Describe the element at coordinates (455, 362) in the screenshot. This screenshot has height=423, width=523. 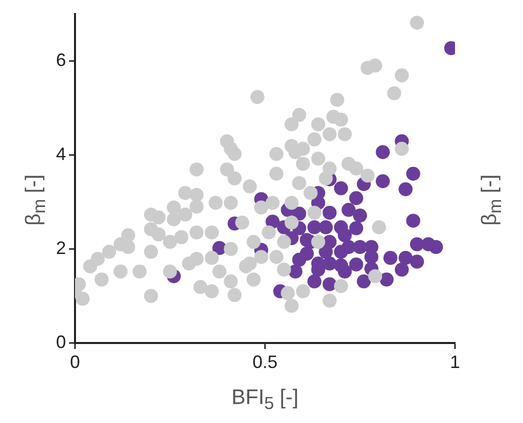
I see `x-tick-label: 1` at that location.